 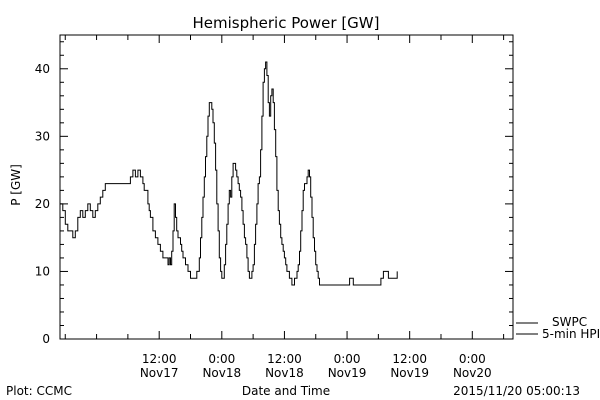 I want to click on y-axis-label: P [GW], so click(x=16, y=185).